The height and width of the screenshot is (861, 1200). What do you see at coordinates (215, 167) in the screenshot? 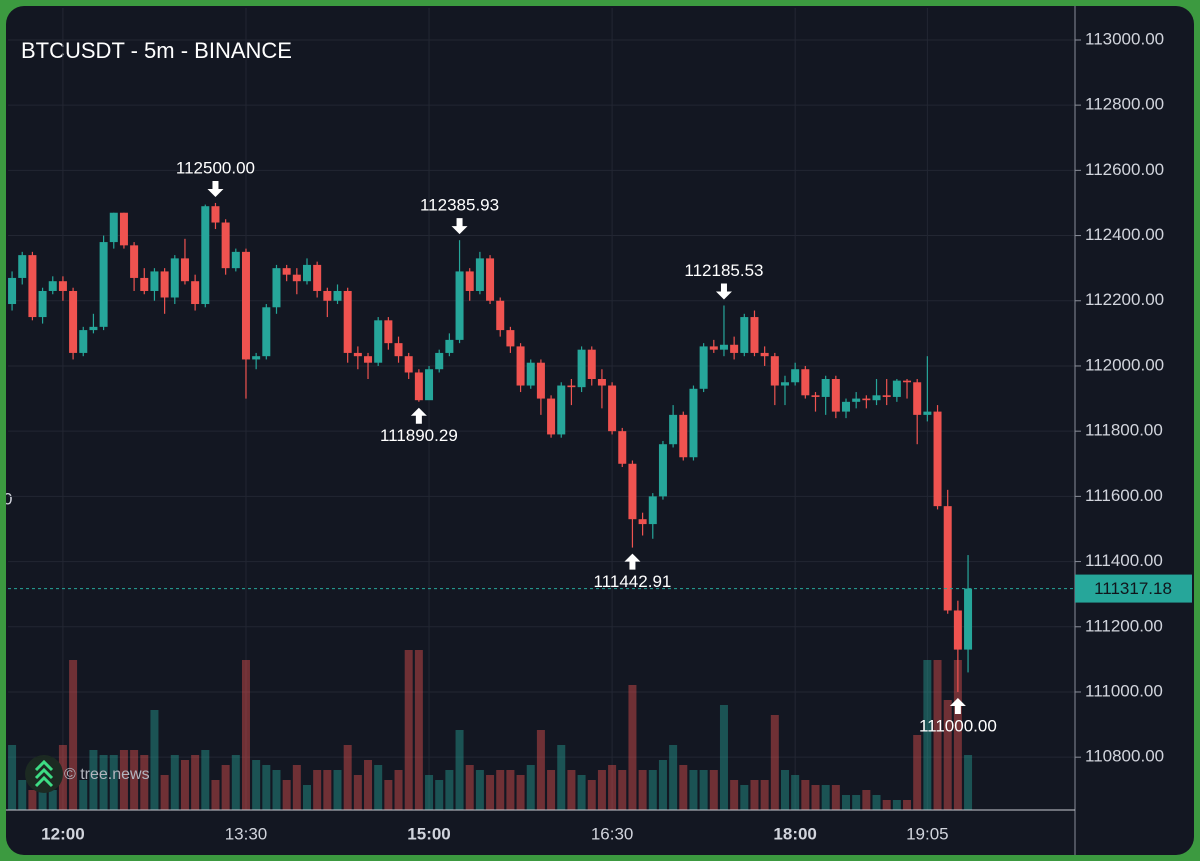
I see `high-label: 112500.00` at bounding box center [215, 167].